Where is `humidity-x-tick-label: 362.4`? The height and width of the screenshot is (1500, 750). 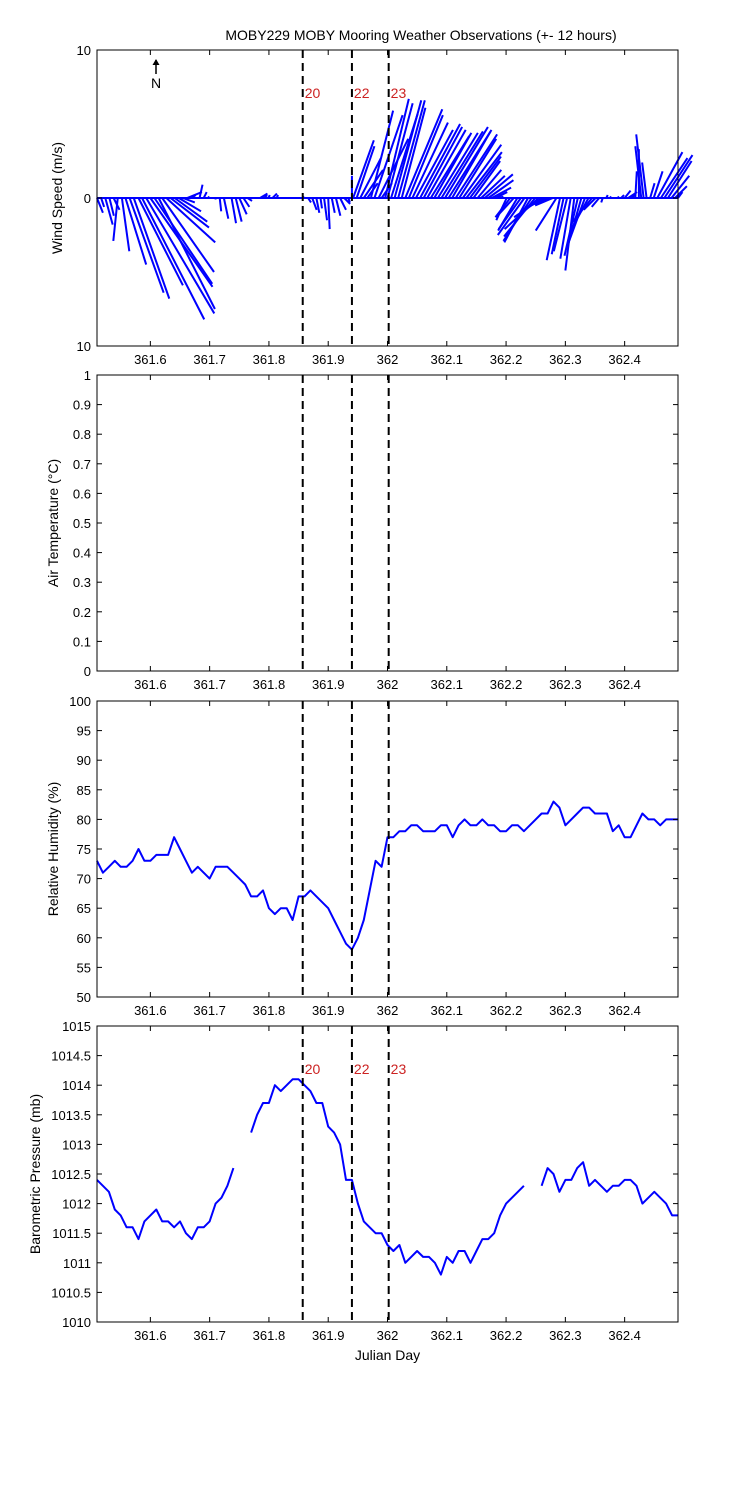 humidity-x-tick-label: 362.4 is located at coordinates (624, 1010).